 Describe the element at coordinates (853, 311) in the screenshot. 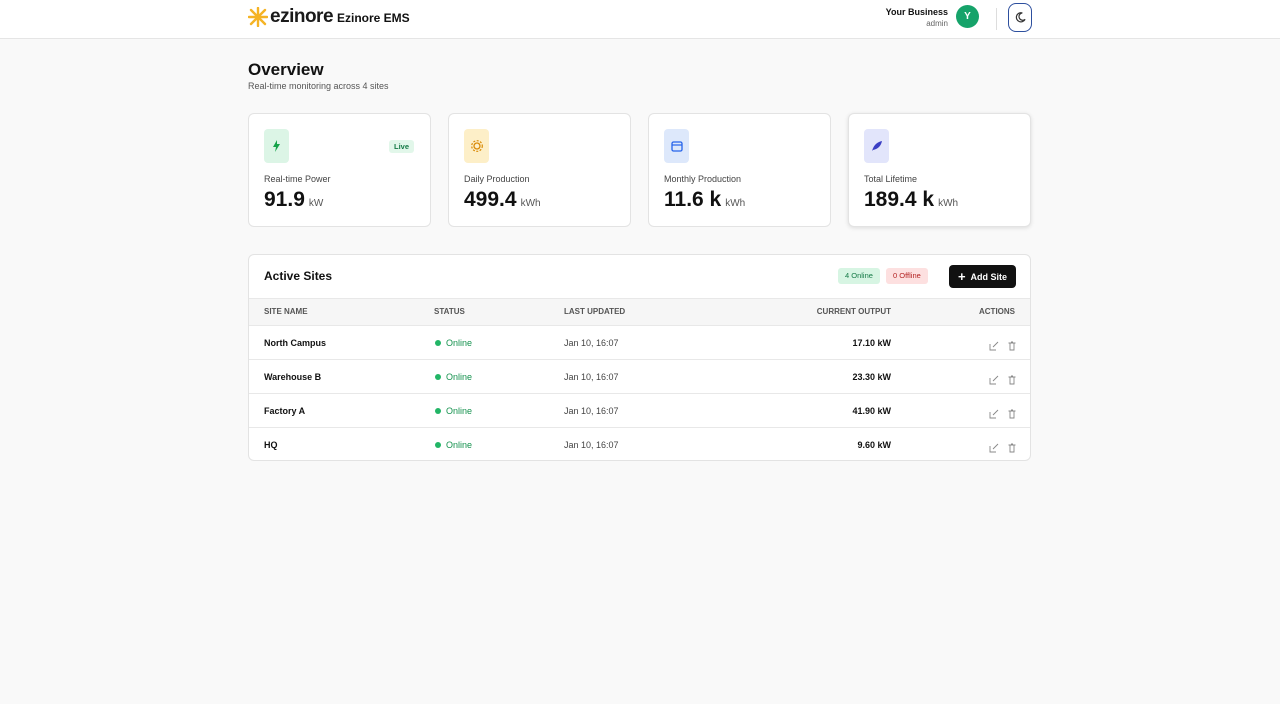

I see `column-header: CURRENT OUTPUT` at that location.